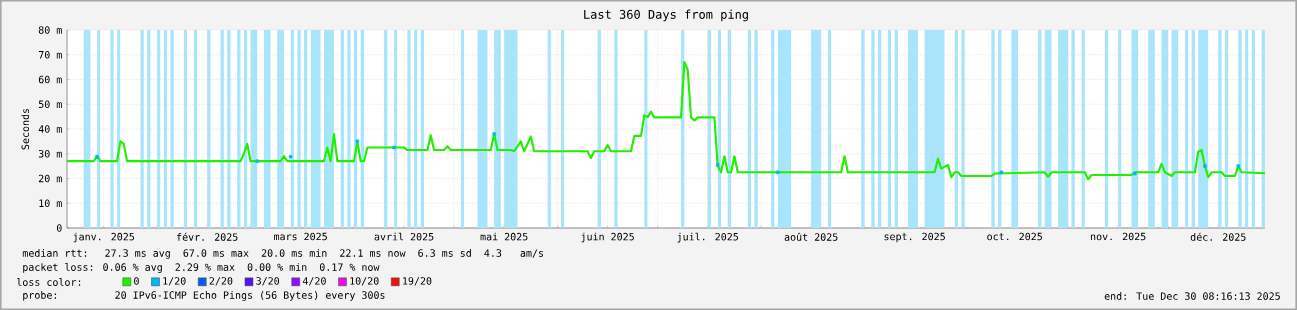 This screenshot has height=310, width=1297. What do you see at coordinates (404, 236) in the screenshot?
I see `x-tick-label: avril 2025` at bounding box center [404, 236].